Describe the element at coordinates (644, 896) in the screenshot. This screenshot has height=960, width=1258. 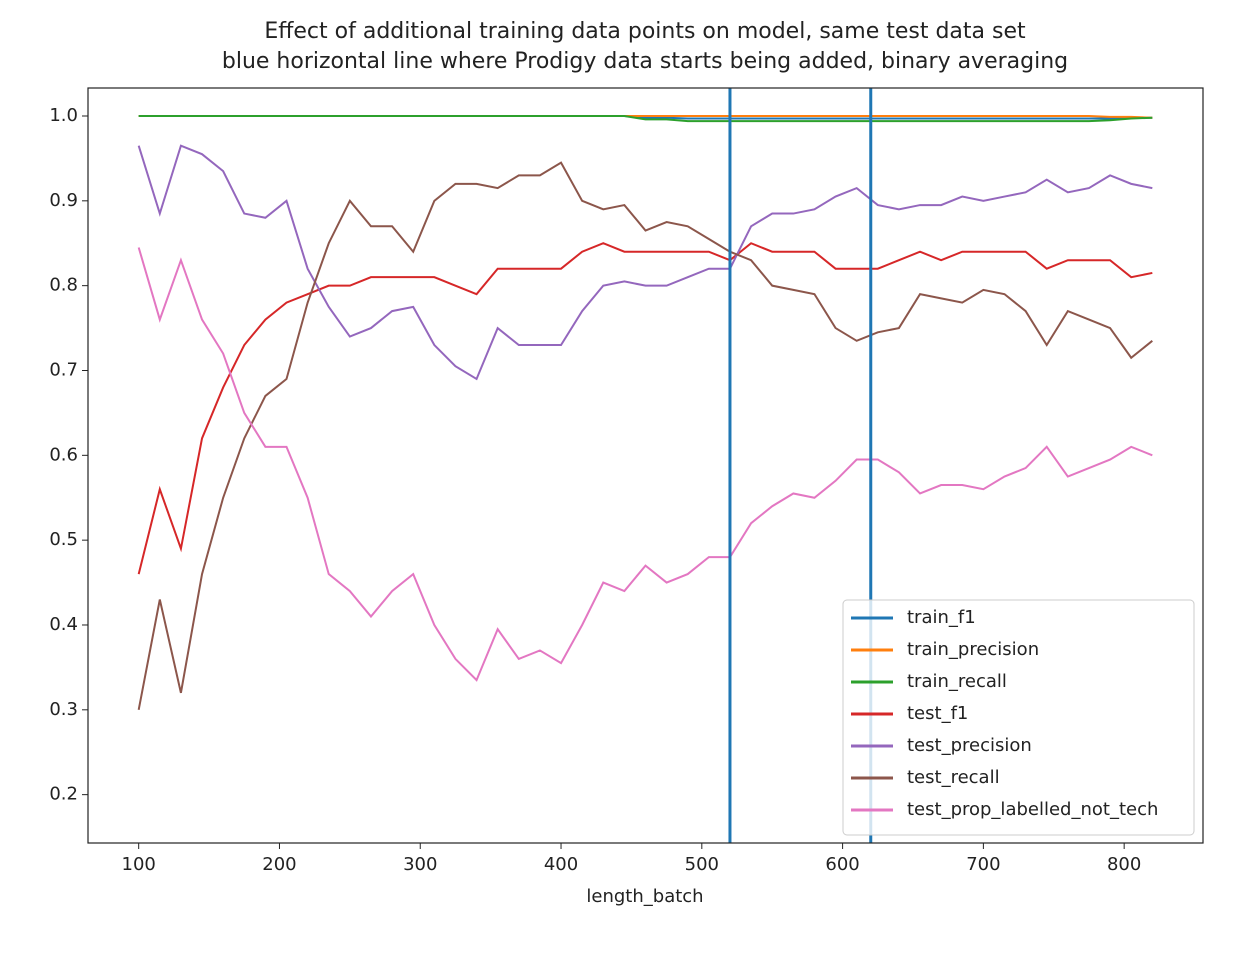
I see `x-axis-label: length_batch` at that location.